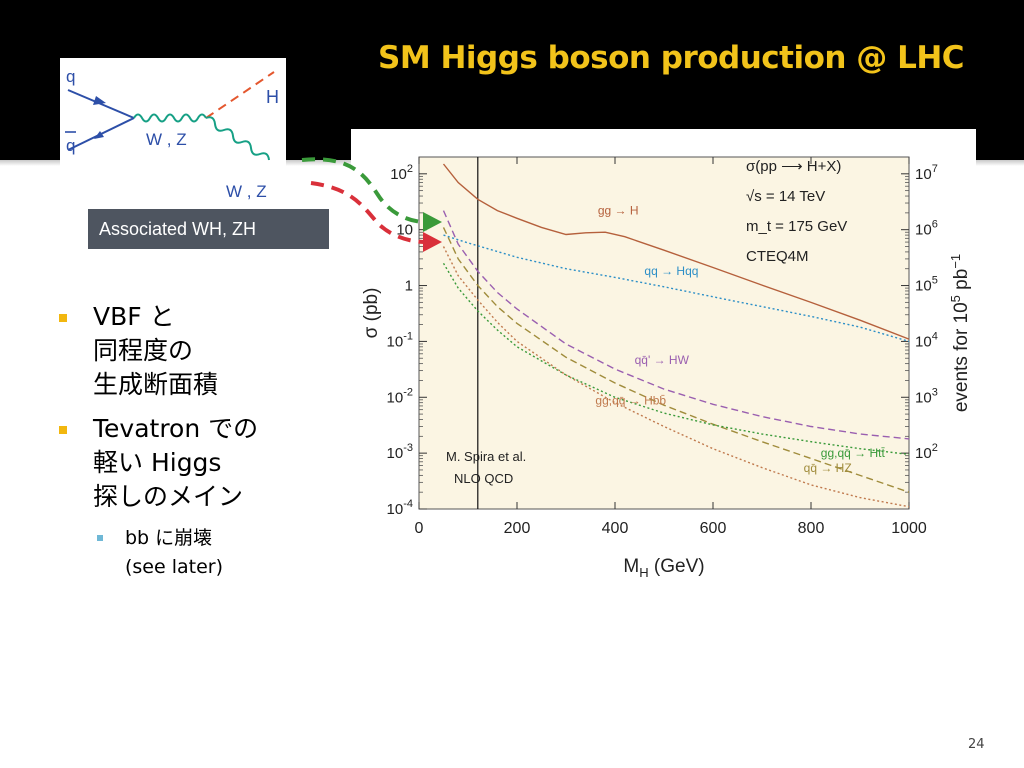 Image resolution: width=1024 pixels, height=768 pixels. Describe the element at coordinates (100, 538) in the screenshot. I see `sub-bullet-marker-icon` at that location.